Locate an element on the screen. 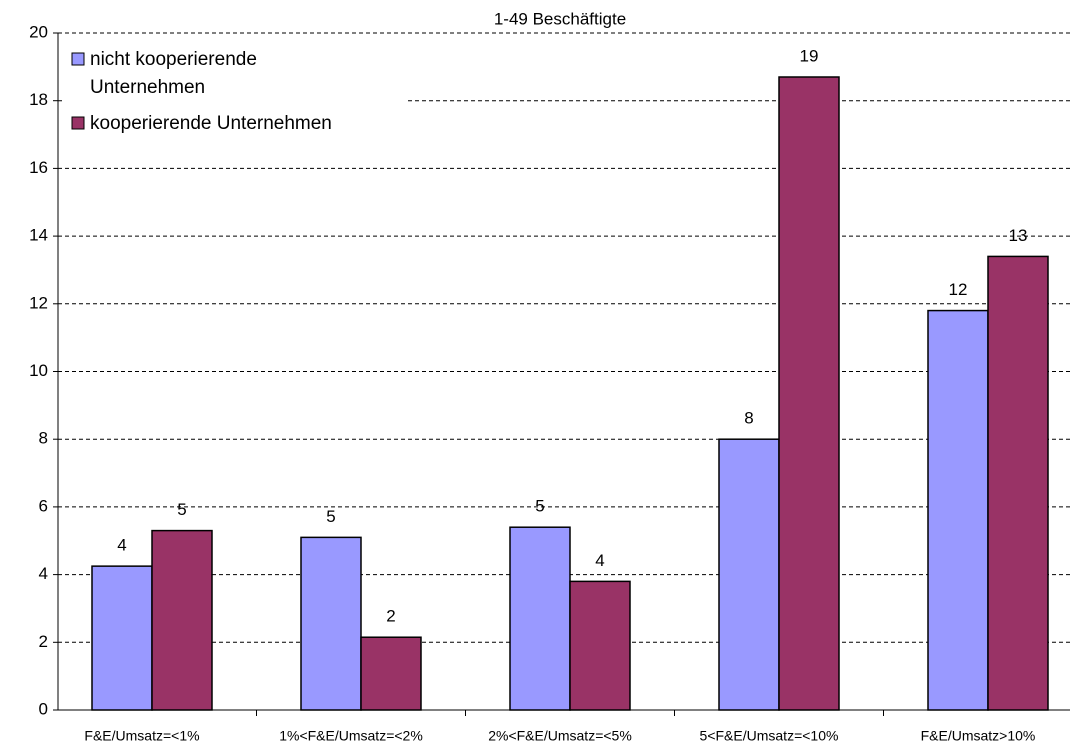 Image resolution: width=1085 pixels, height=754 pixels. value-label: 13 is located at coordinates (1018, 235).